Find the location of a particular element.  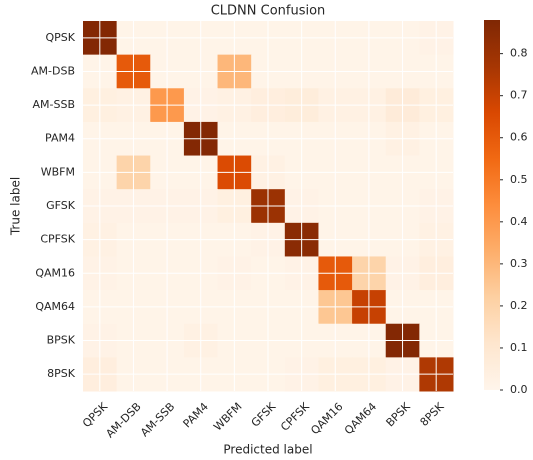

colorbar-tick-label: 0.4 is located at coordinates (519, 221).